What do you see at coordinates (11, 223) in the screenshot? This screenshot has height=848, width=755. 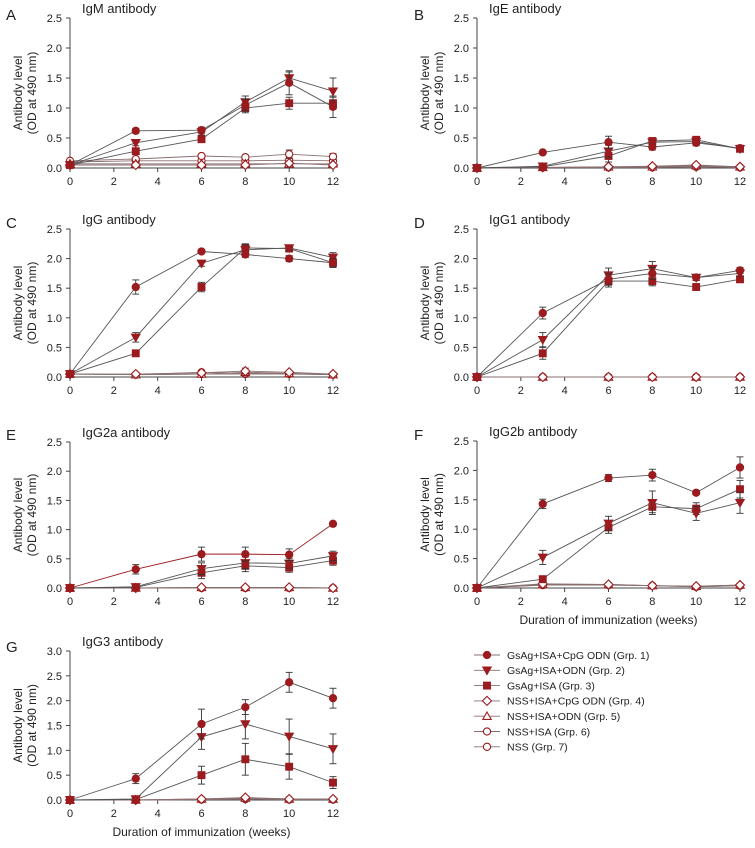 I see `panel-letter: C` at bounding box center [11, 223].